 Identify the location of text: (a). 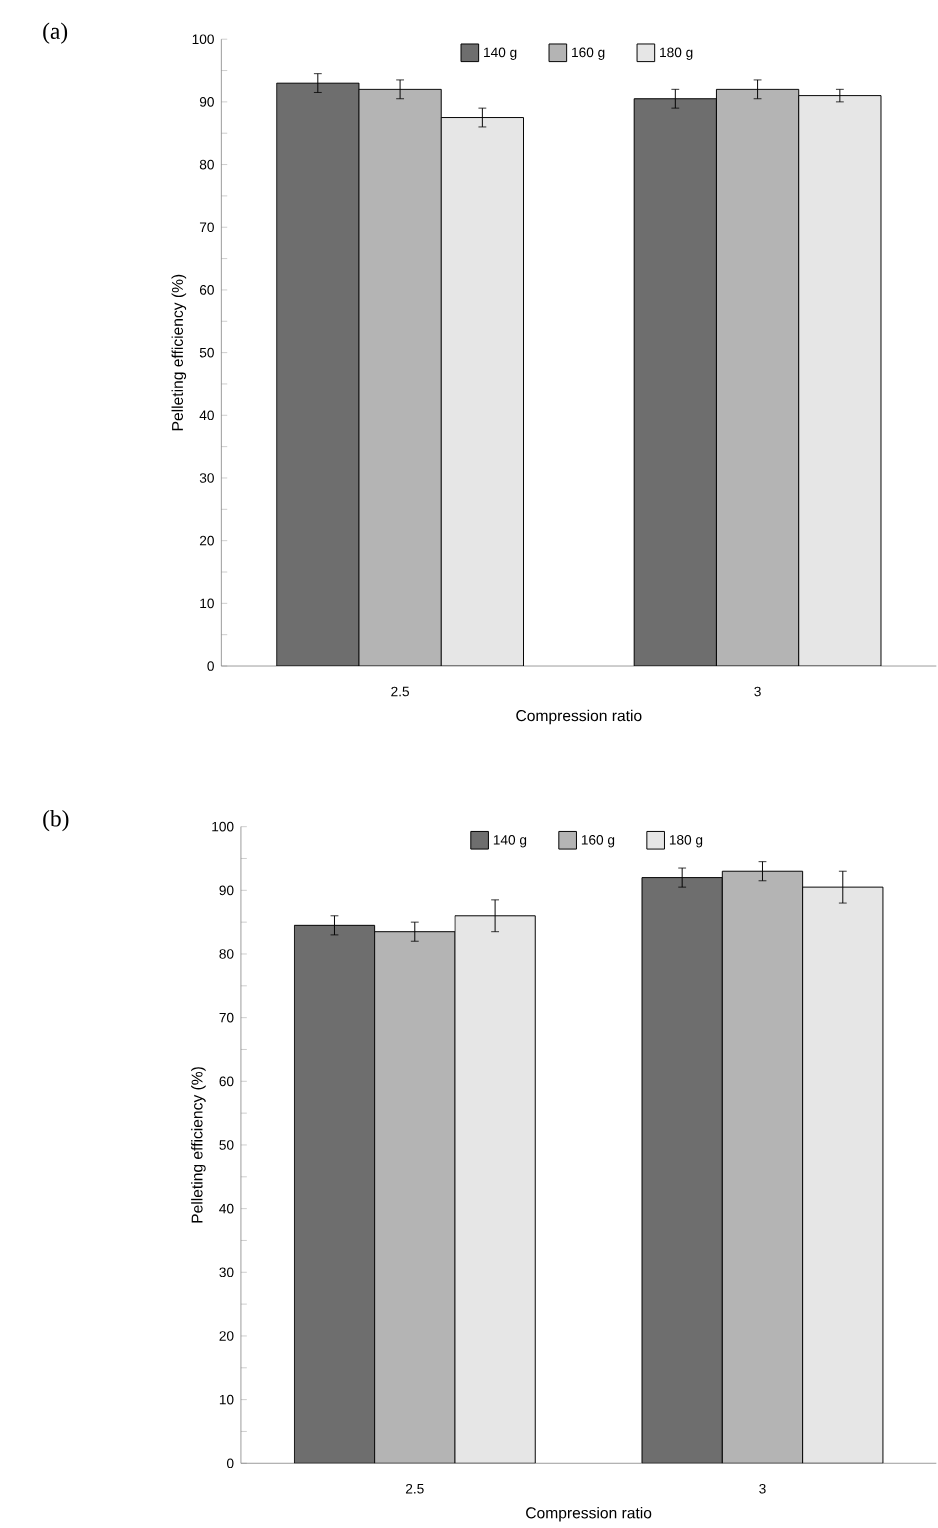
(55, 33).